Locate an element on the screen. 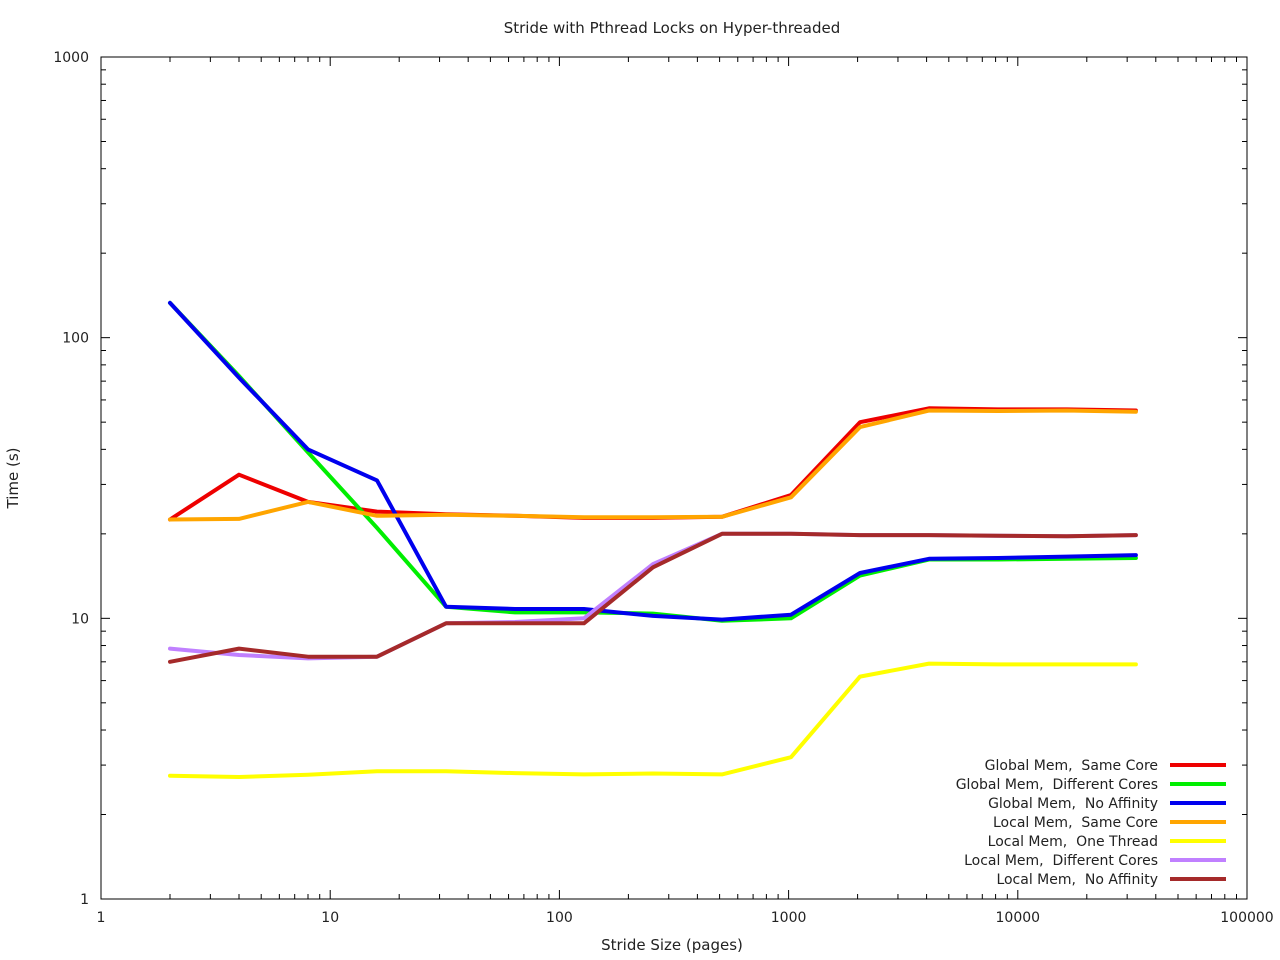 This screenshot has width=1280, height=960. legend-label: Local Mem, One Thread is located at coordinates (1073, 842).